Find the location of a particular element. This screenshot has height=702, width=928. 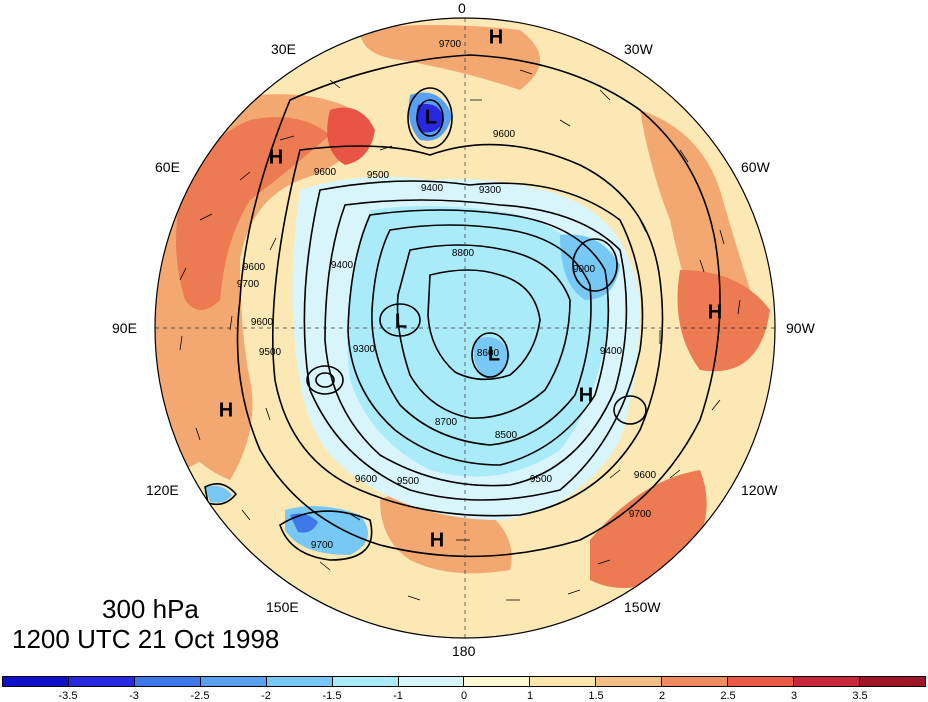

lon-label-180: 180 is located at coordinates (464, 651).